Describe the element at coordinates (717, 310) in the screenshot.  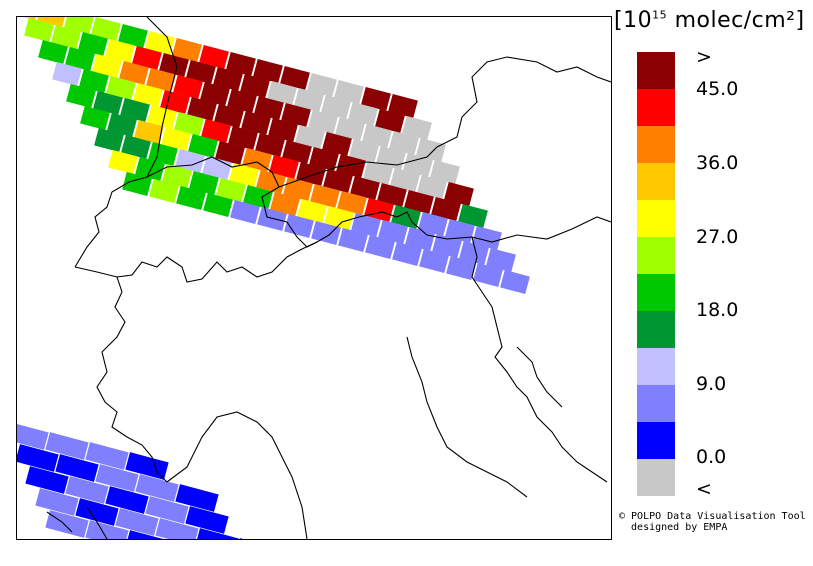
I see `colorbar-tick-label: 18.0` at that location.